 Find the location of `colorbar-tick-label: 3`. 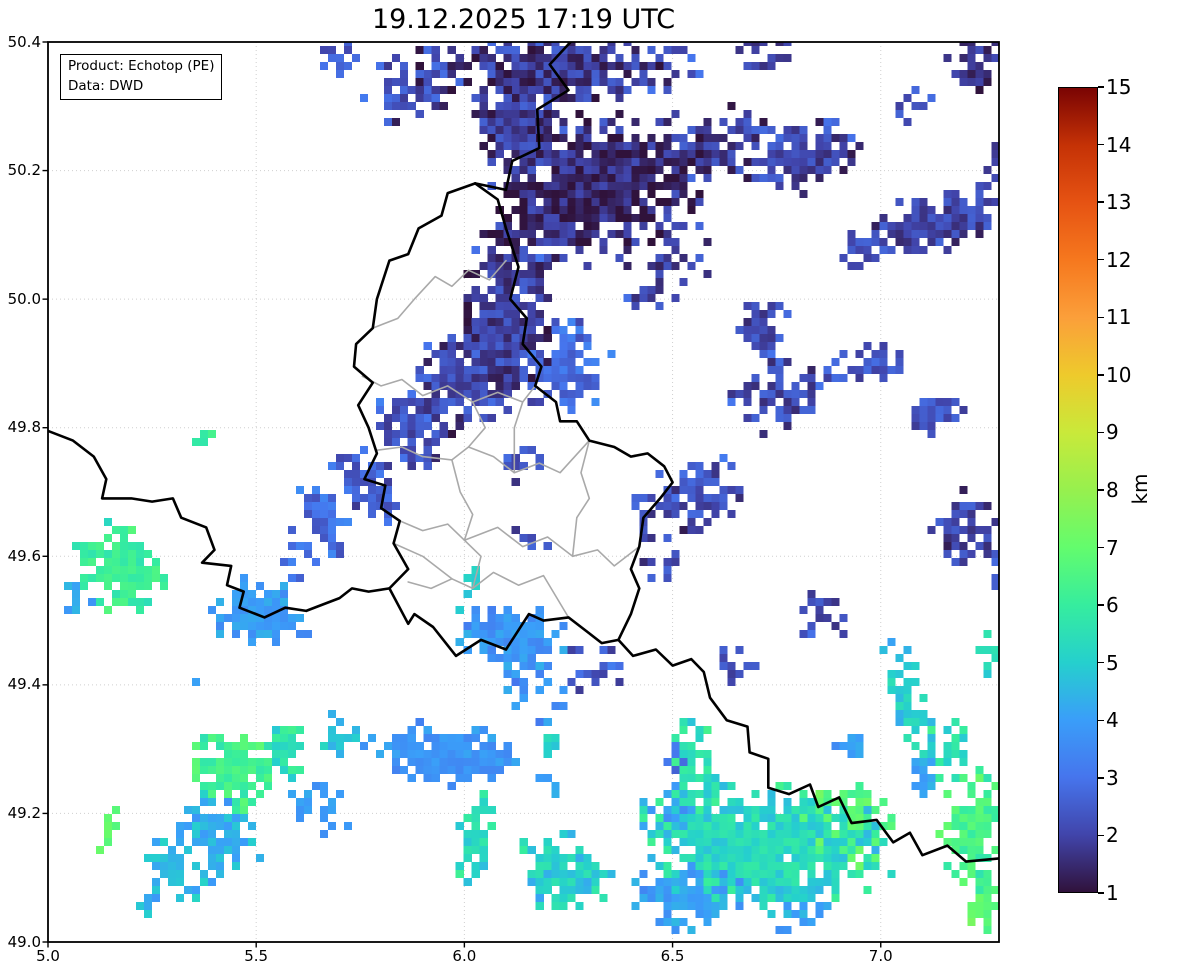

colorbar-tick-label: 3 is located at coordinates (1112, 777).